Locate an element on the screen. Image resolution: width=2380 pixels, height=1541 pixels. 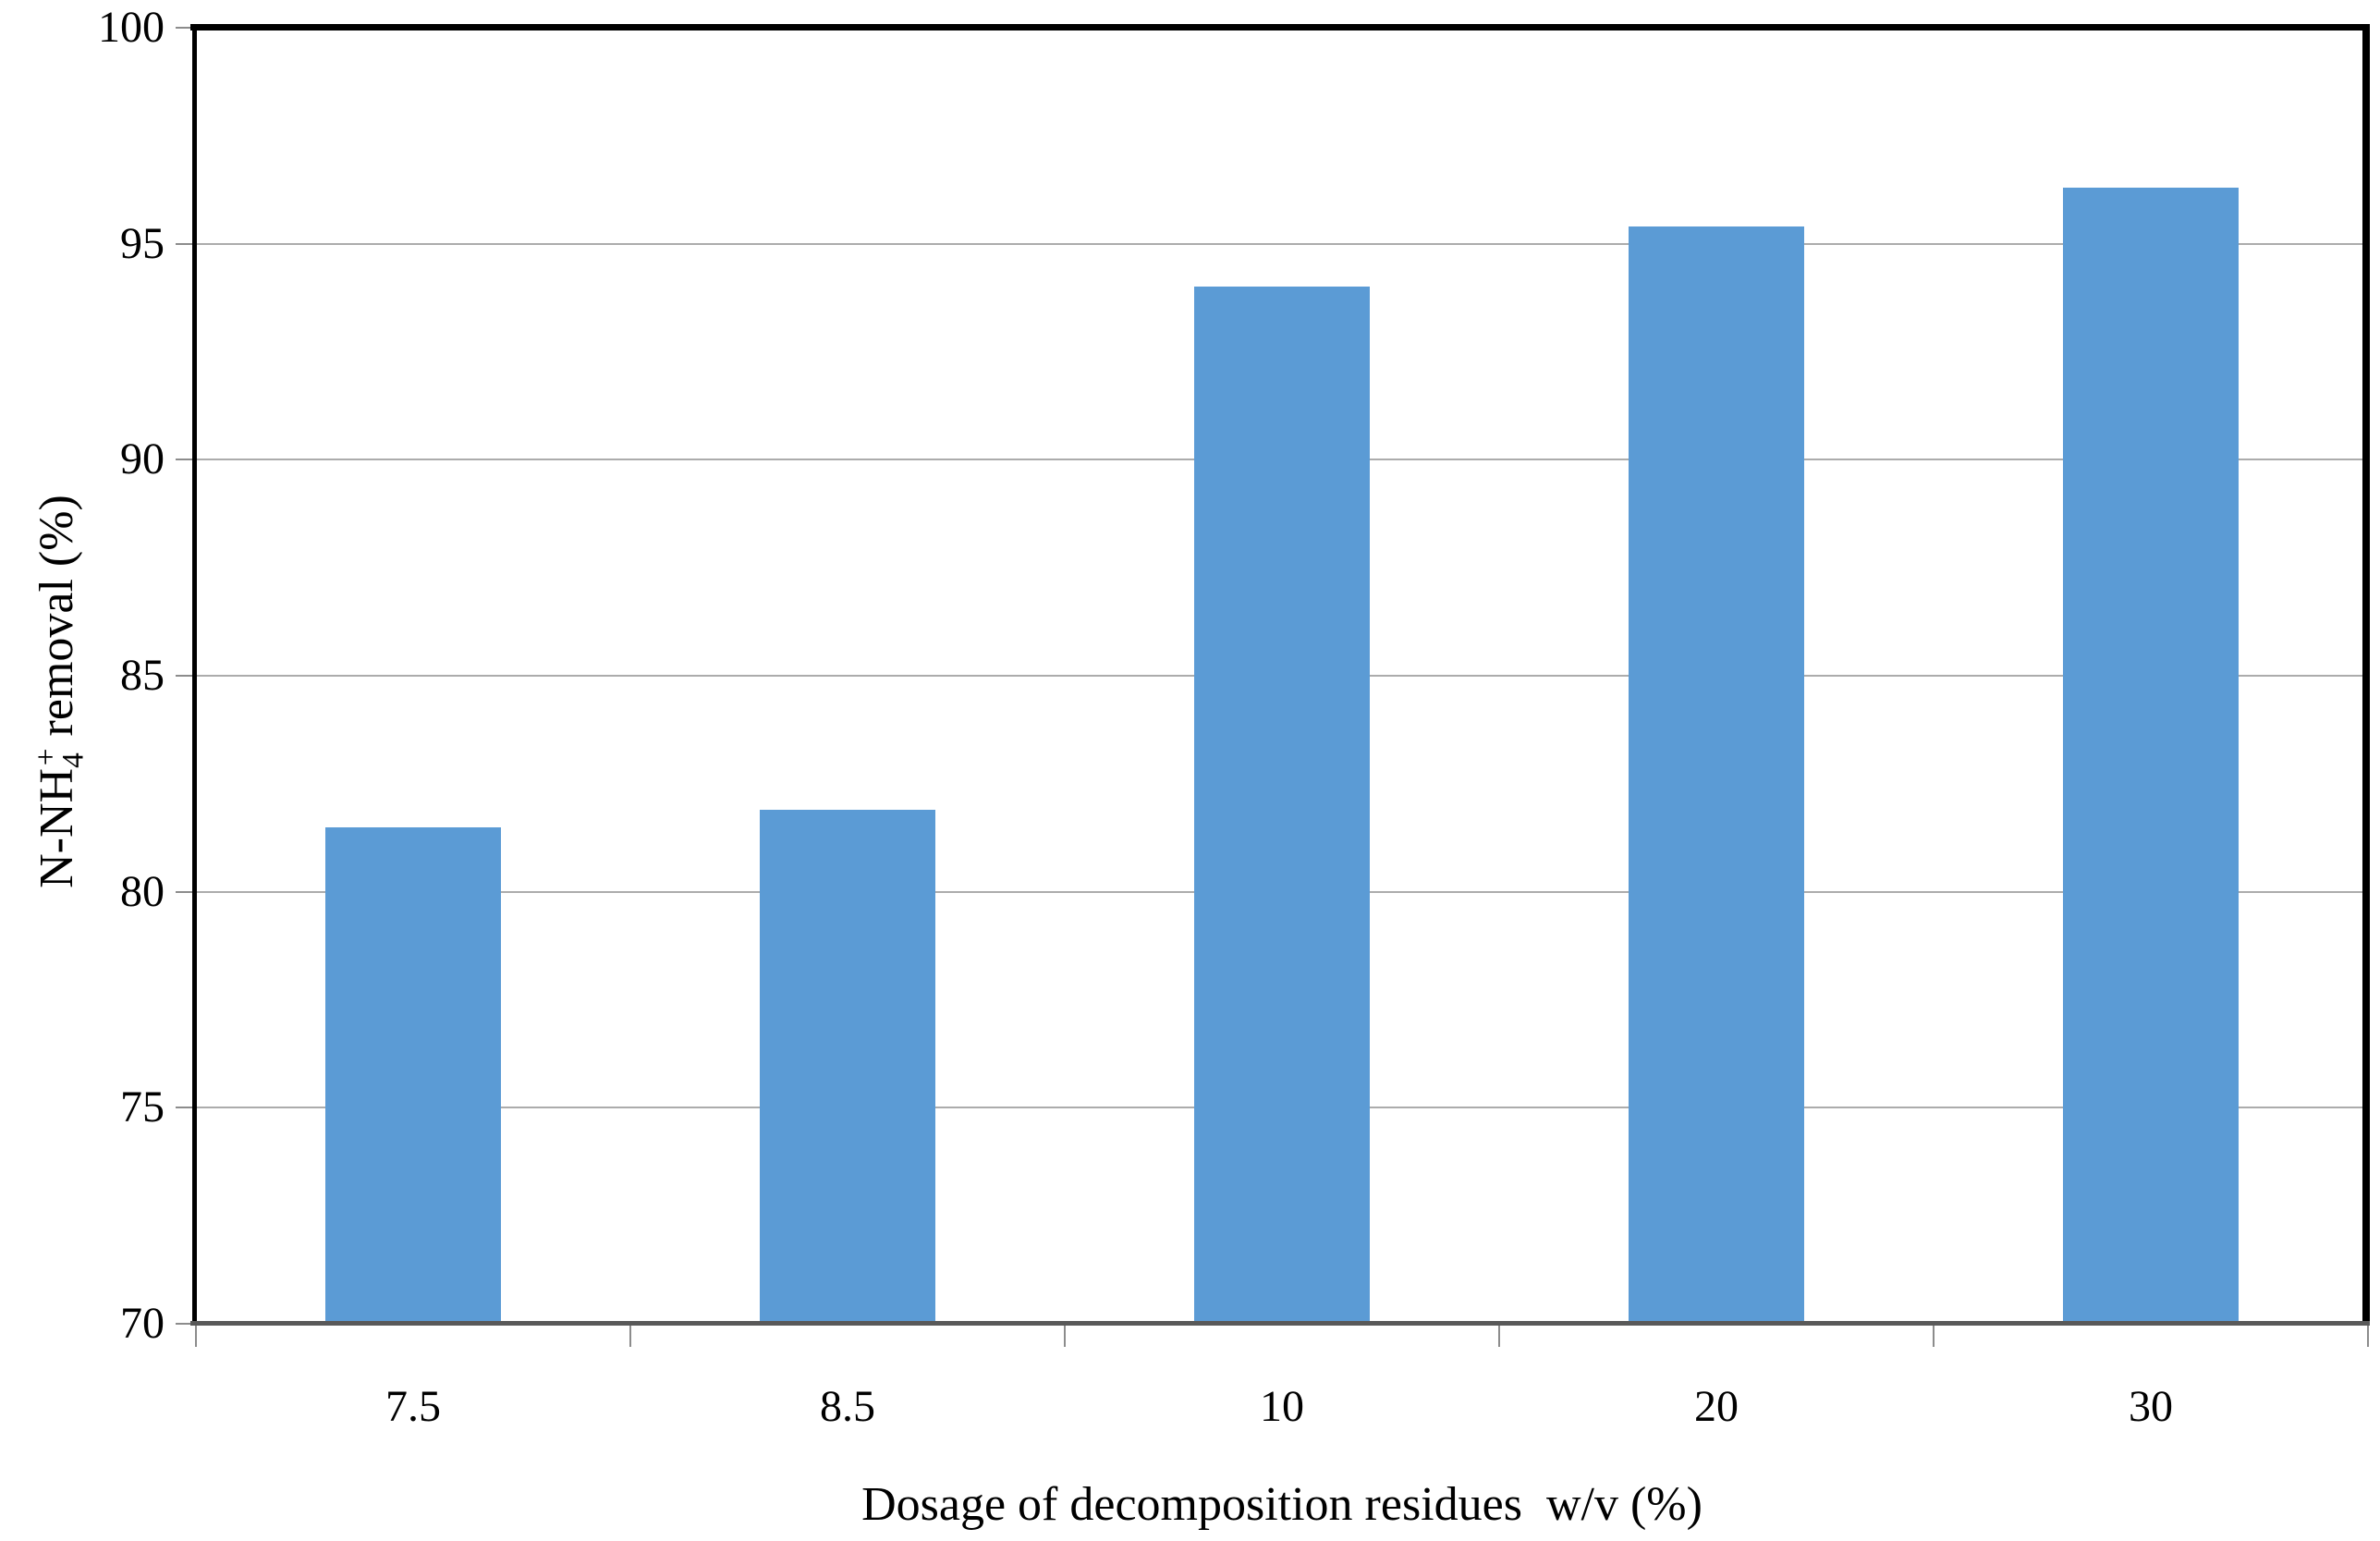
plot-border-right is located at coordinates (2366, 675).